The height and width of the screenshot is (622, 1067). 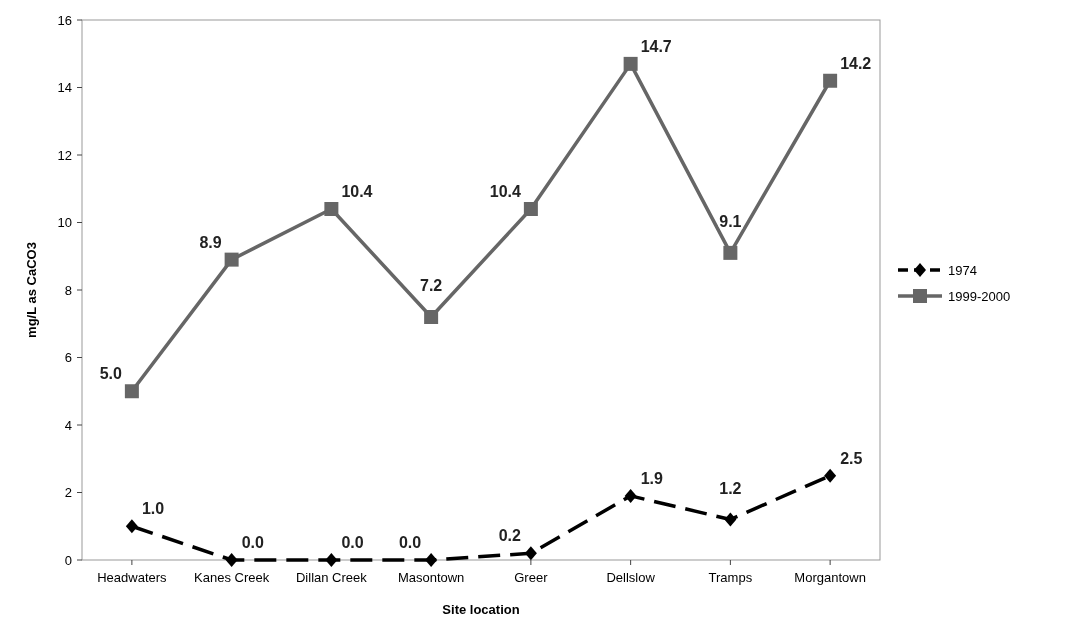 I want to click on data-label: 1.0, so click(x=153, y=509).